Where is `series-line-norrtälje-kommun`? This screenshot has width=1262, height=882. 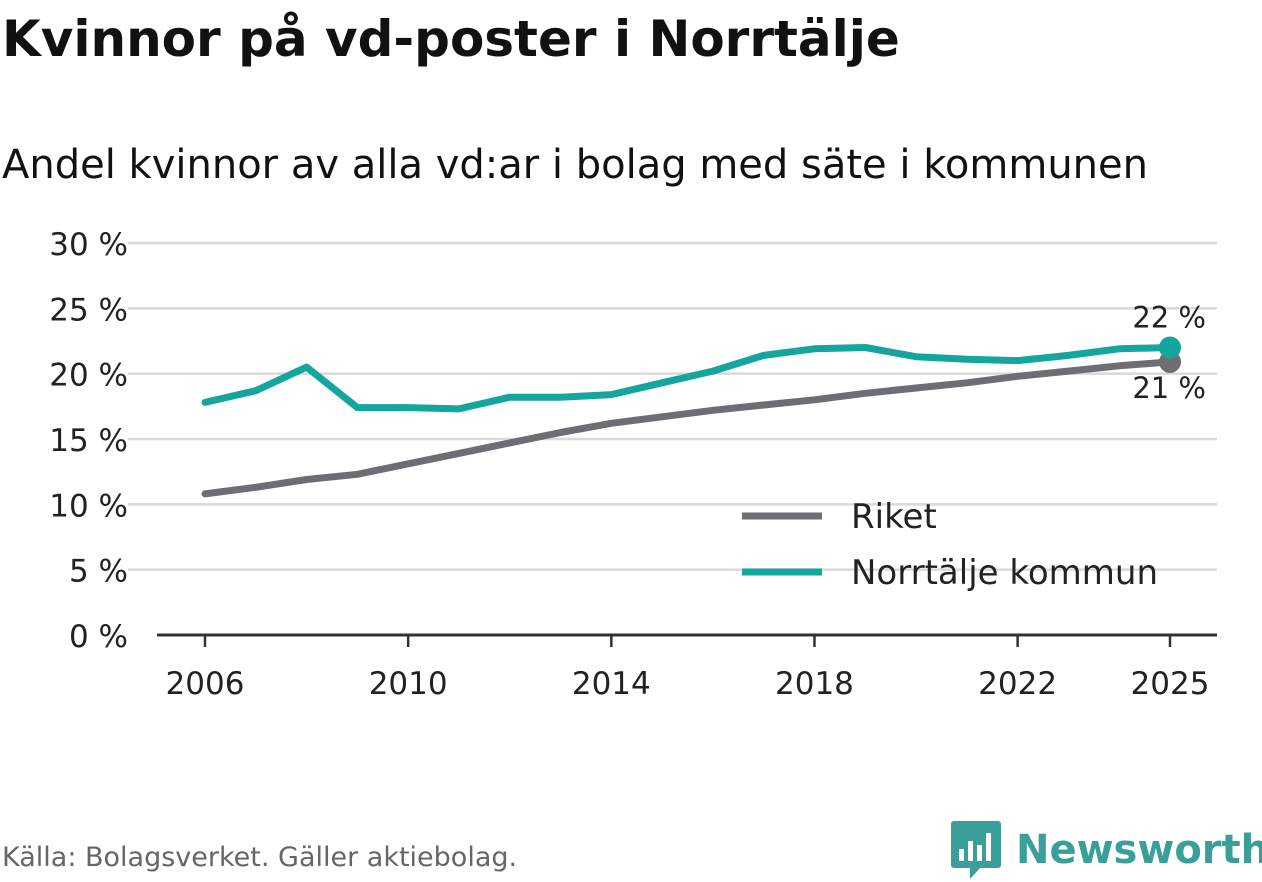 series-line-norrtälje-kommun is located at coordinates (687, 378).